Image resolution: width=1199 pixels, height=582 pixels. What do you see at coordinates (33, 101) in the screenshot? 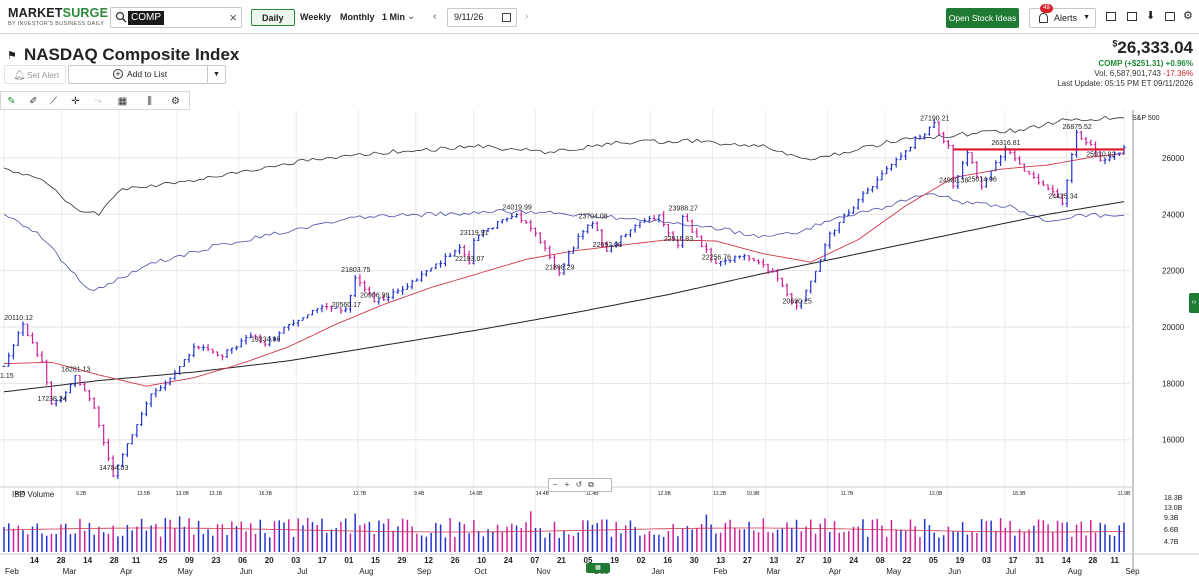
I see `pencil-tool-icon: ✐` at bounding box center [33, 101].